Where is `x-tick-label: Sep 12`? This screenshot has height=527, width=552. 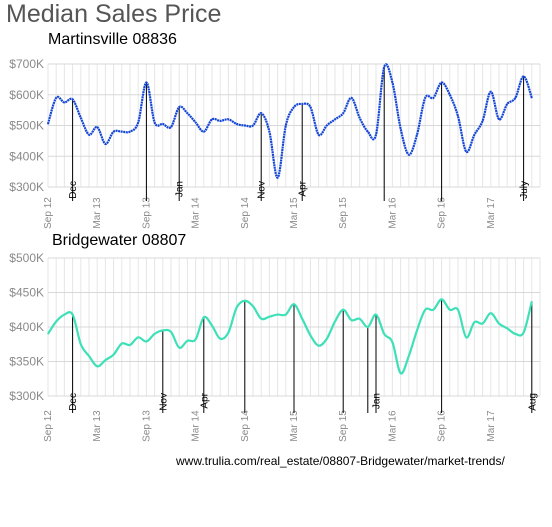
x-tick-label: Sep 12 is located at coordinates (48, 426).